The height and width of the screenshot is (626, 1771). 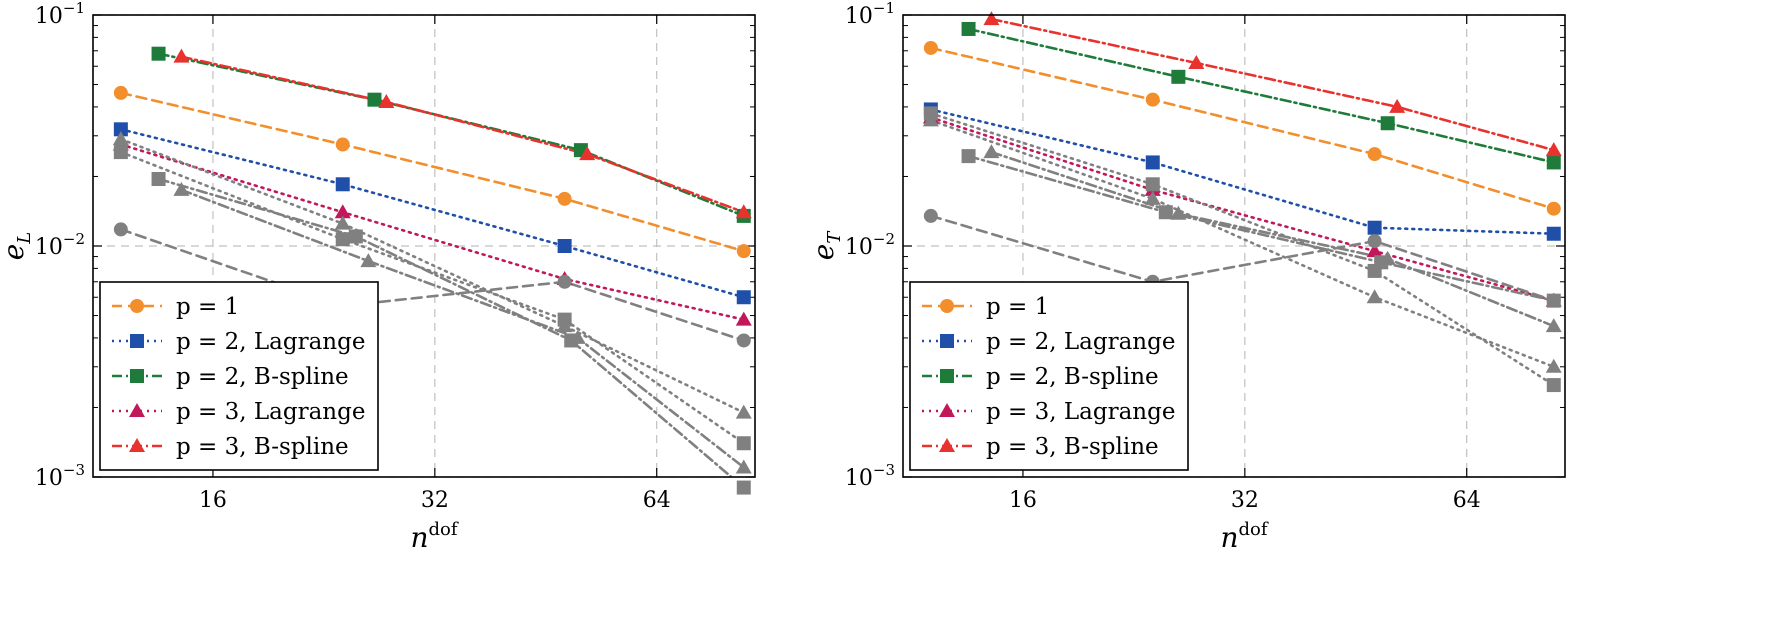 What do you see at coordinates (17, 246) in the screenshot?
I see `y-axis-label: eL` at bounding box center [17, 246].